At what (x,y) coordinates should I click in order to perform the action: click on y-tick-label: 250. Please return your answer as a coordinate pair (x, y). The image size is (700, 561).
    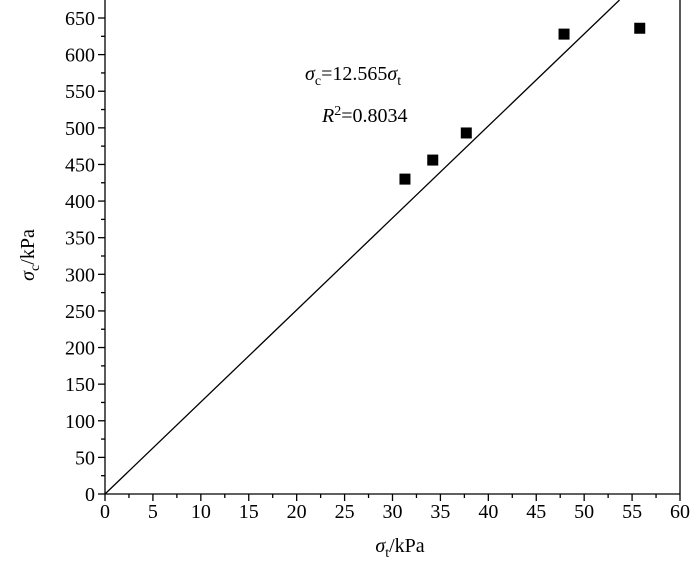
    Looking at the image, I should click on (80, 312).